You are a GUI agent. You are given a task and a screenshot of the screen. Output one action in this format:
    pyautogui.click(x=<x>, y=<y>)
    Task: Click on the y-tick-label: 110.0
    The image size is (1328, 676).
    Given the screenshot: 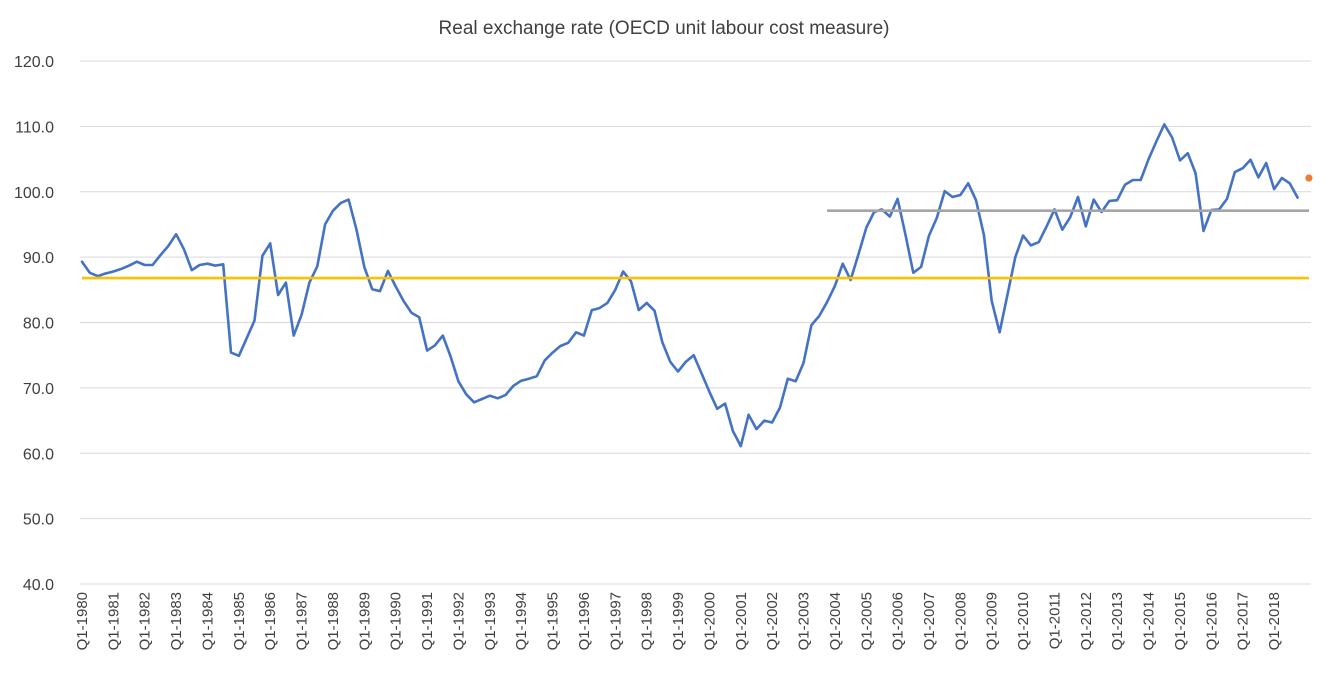 What is the action you would take?
    pyautogui.click(x=34, y=127)
    